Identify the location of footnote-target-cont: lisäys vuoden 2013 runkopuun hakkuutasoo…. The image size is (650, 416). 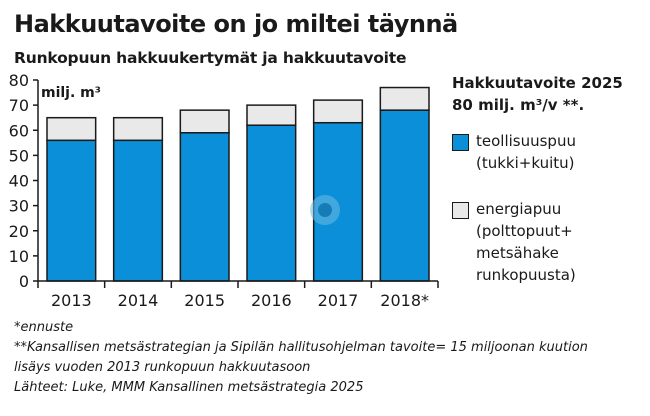
(162, 367).